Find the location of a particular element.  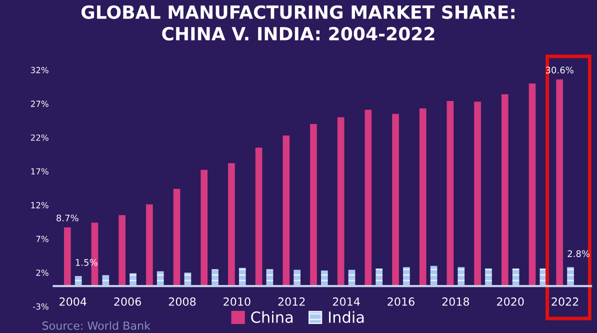

legend-label: India is located at coordinates (346, 317).